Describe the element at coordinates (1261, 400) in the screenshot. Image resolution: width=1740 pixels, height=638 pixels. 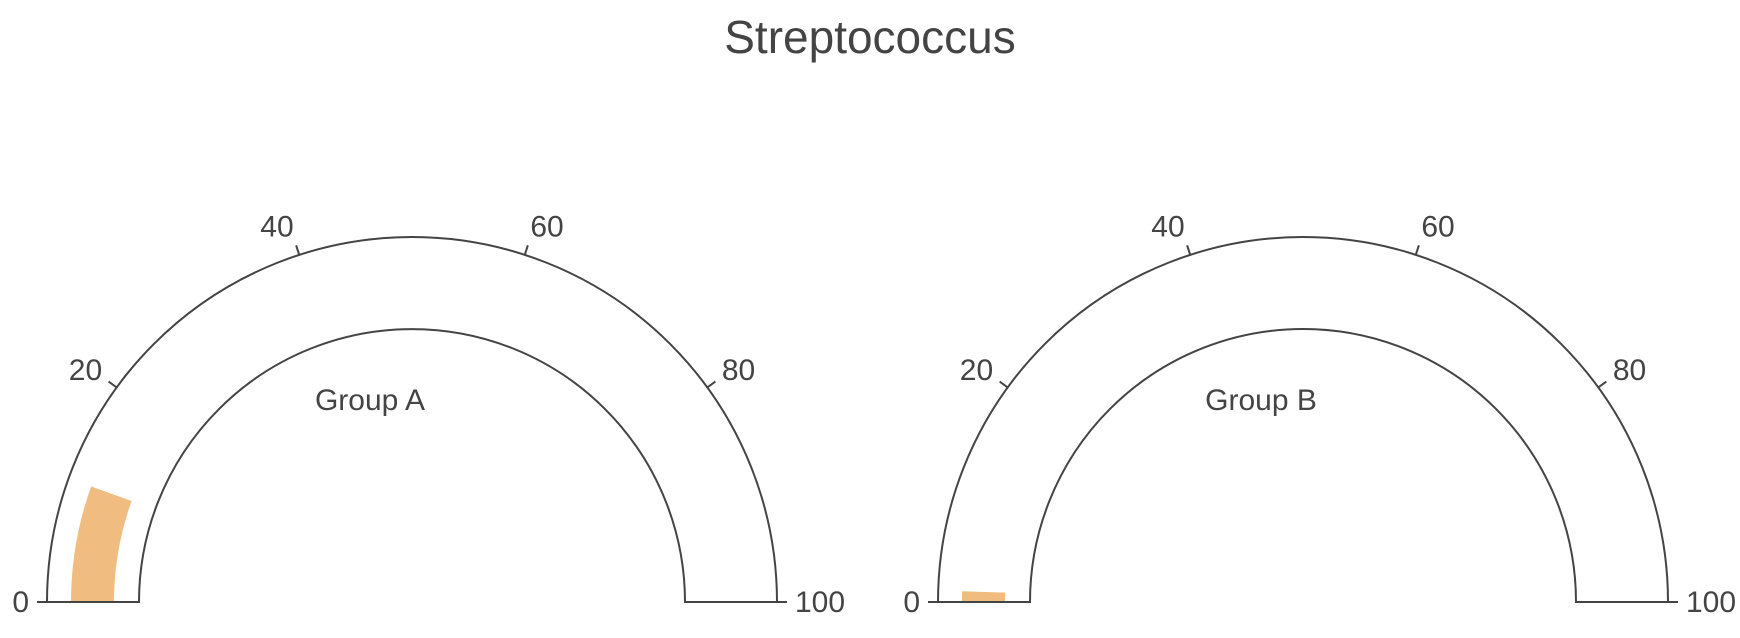
I see `gauge-2-name: Group B` at that location.